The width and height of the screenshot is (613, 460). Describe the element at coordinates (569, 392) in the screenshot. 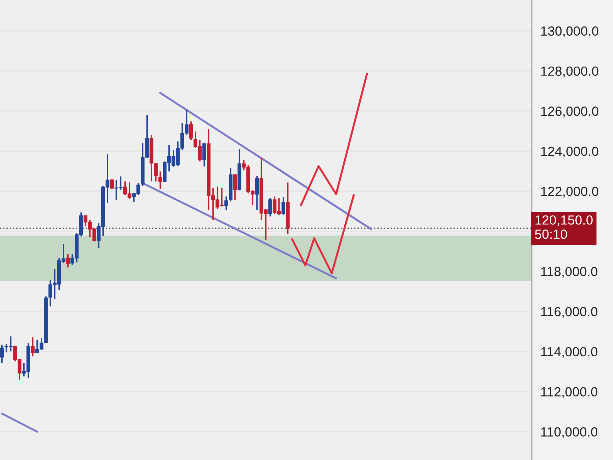

I see `y-tick-label: 112,000.0` at that location.